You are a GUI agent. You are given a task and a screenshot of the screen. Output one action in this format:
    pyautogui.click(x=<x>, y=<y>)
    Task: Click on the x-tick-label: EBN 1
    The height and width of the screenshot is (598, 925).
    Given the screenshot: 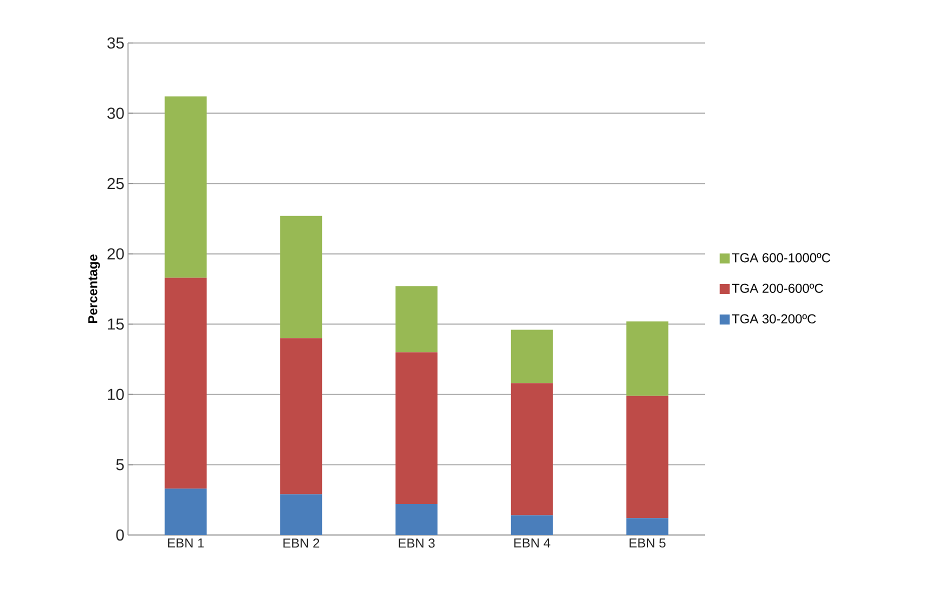 What is the action you would take?
    pyautogui.click(x=186, y=543)
    